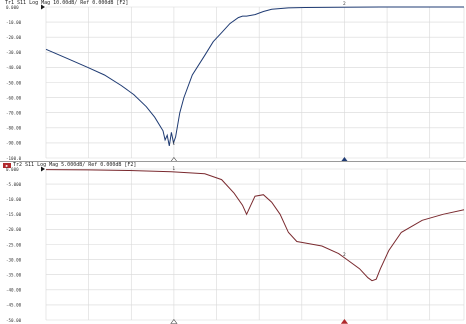 The width and height of the screenshot is (466, 324). What do you see at coordinates (14, 97) in the screenshot?
I see `y-tick-label: -60.00` at bounding box center [14, 97].